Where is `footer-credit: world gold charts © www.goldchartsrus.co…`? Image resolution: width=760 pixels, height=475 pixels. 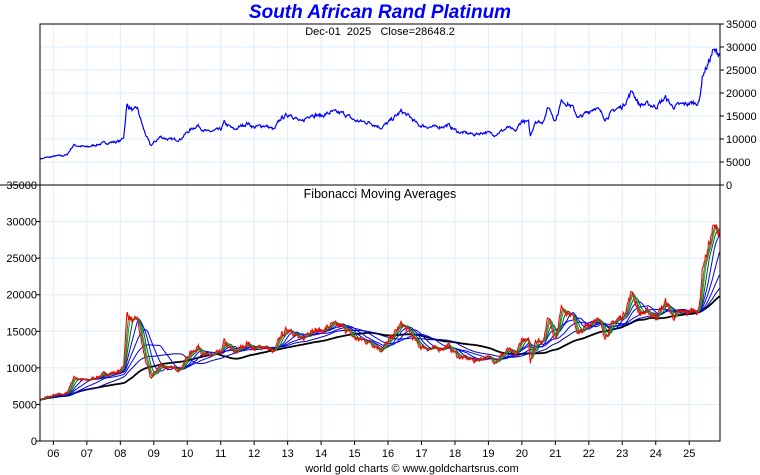 footer-credit: world gold charts © www.goldchartsrus.co… is located at coordinates (411, 469).